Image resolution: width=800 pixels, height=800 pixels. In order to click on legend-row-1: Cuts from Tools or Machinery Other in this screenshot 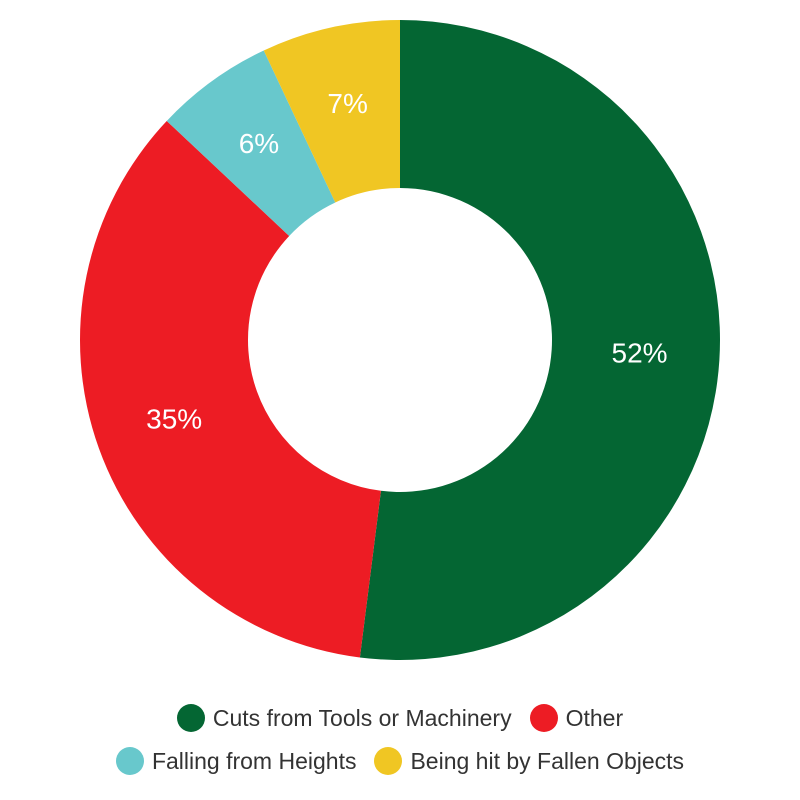, I will do `click(400, 718)`.